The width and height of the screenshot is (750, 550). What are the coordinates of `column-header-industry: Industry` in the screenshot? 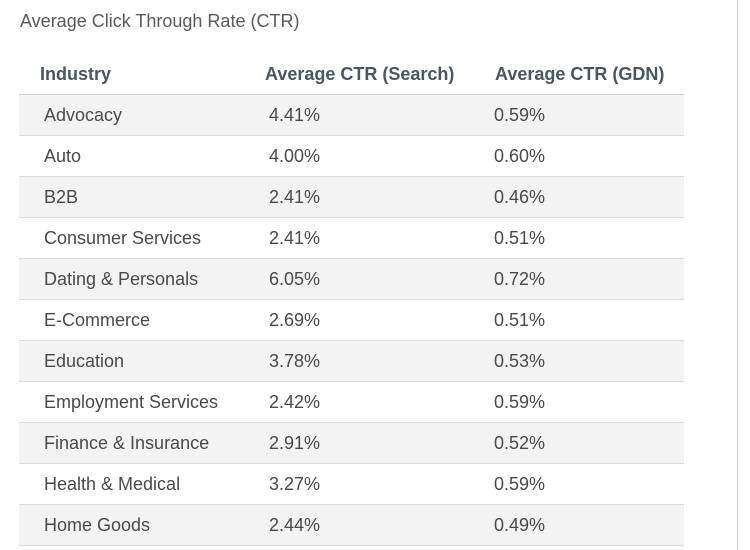 It's located at (76, 74).